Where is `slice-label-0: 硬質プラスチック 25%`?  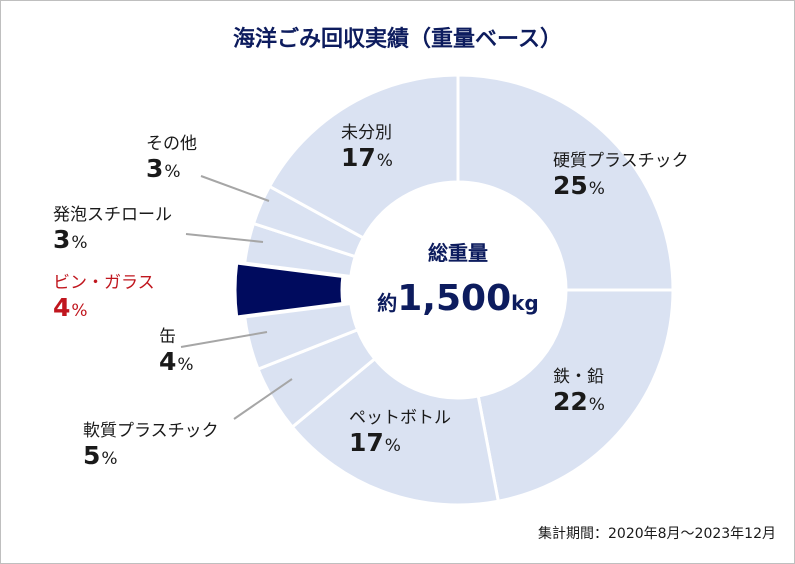
slice-label-0: 硬質プラスチック 25% is located at coordinates (621, 176).